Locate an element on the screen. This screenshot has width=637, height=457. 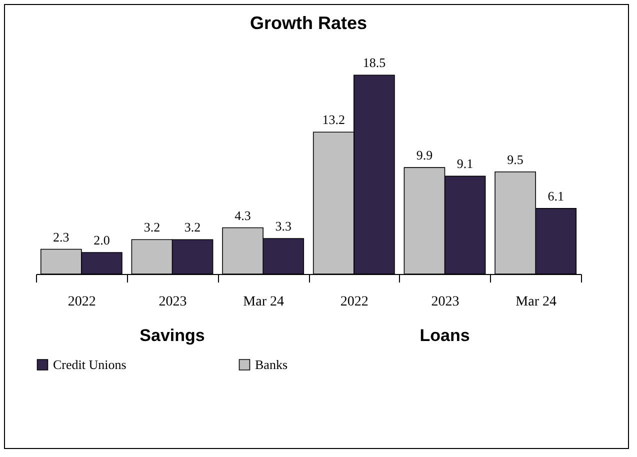
chart-title: Growth Rates is located at coordinates (309, 23).